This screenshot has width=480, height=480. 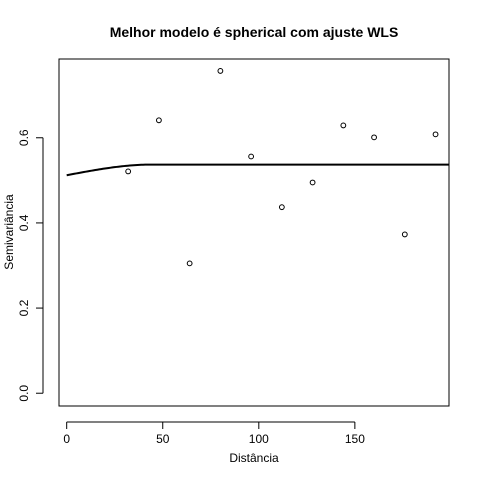 I want to click on y-axis: 0.0 0.2 0.4 0.6, so click(x=30, y=265).